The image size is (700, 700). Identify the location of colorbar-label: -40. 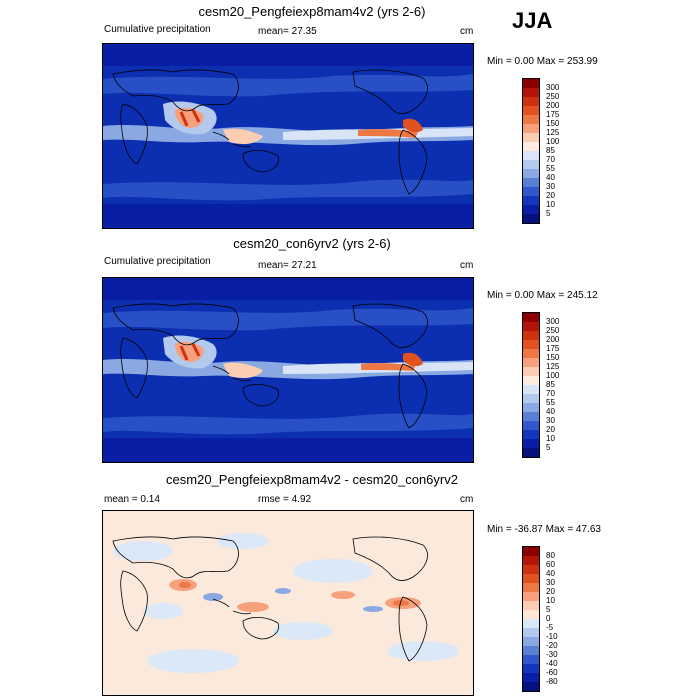
(552, 663).